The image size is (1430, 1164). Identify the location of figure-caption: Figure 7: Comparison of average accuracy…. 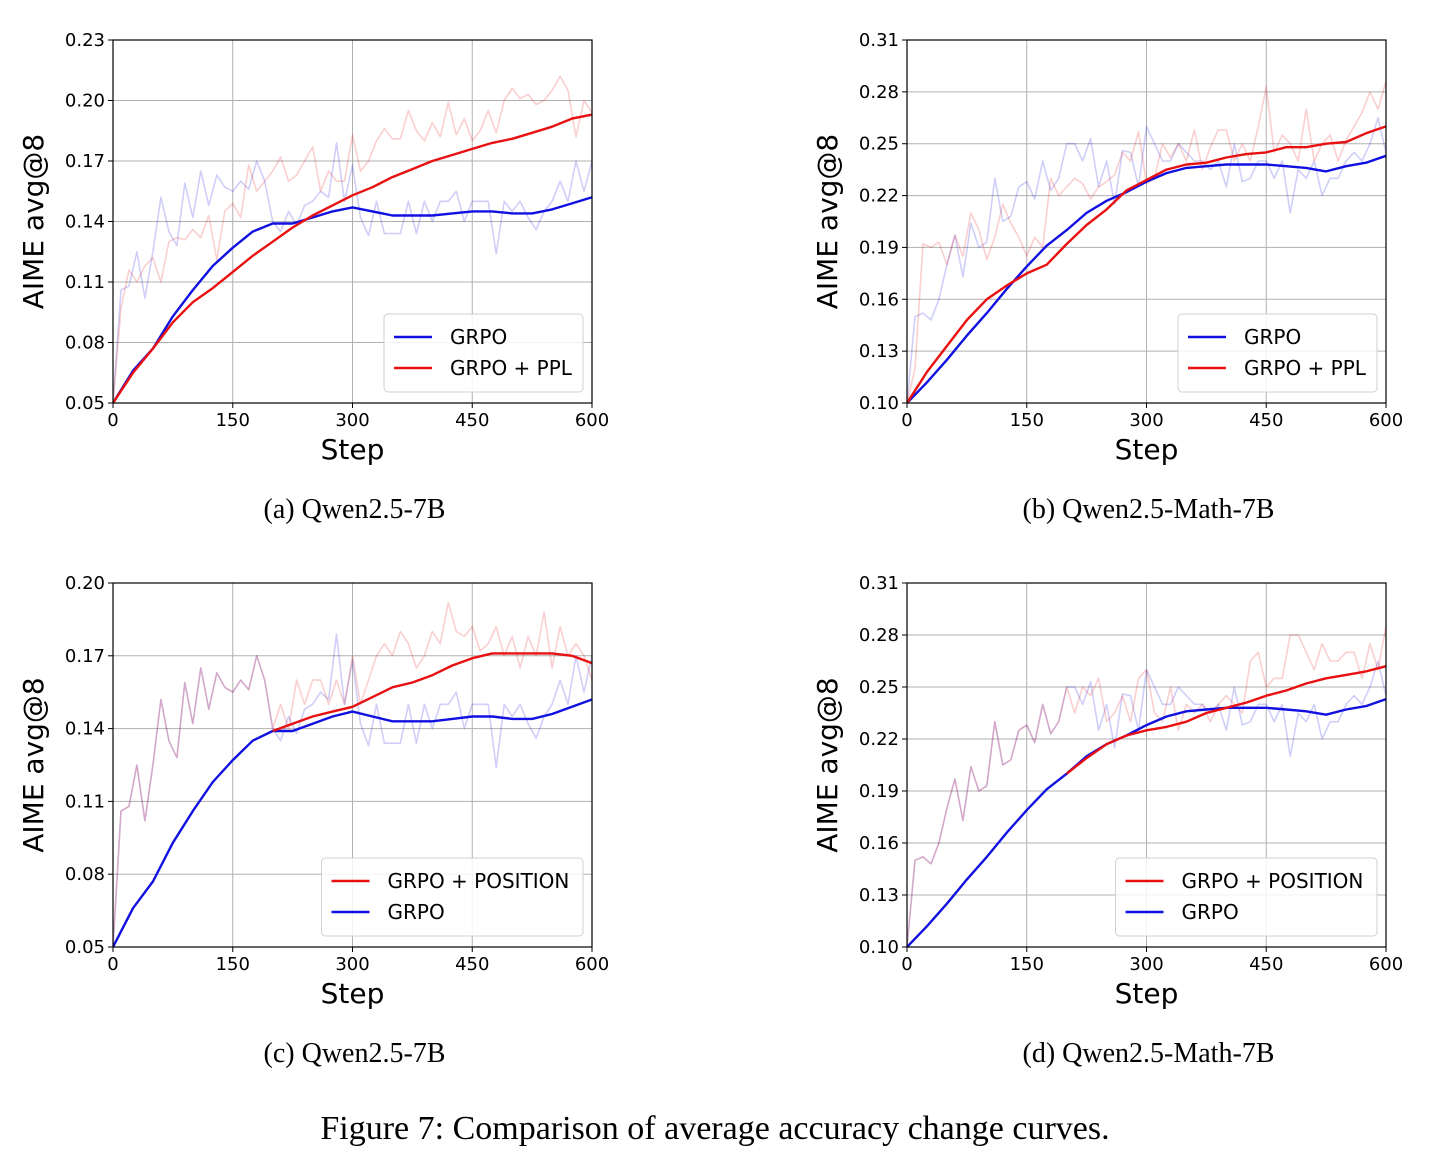
(714, 1128).